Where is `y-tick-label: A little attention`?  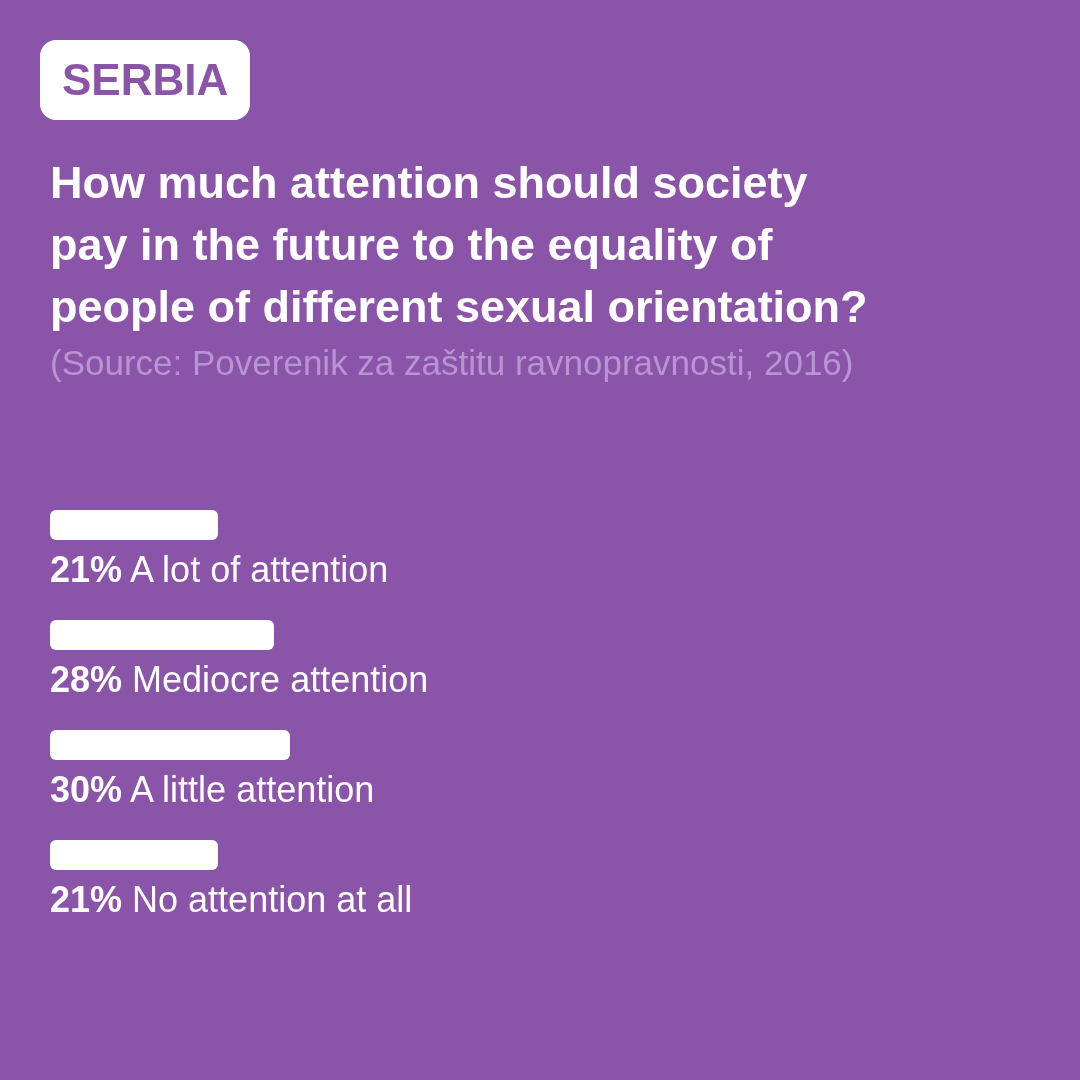
y-tick-label: A little attention is located at coordinates (248, 789).